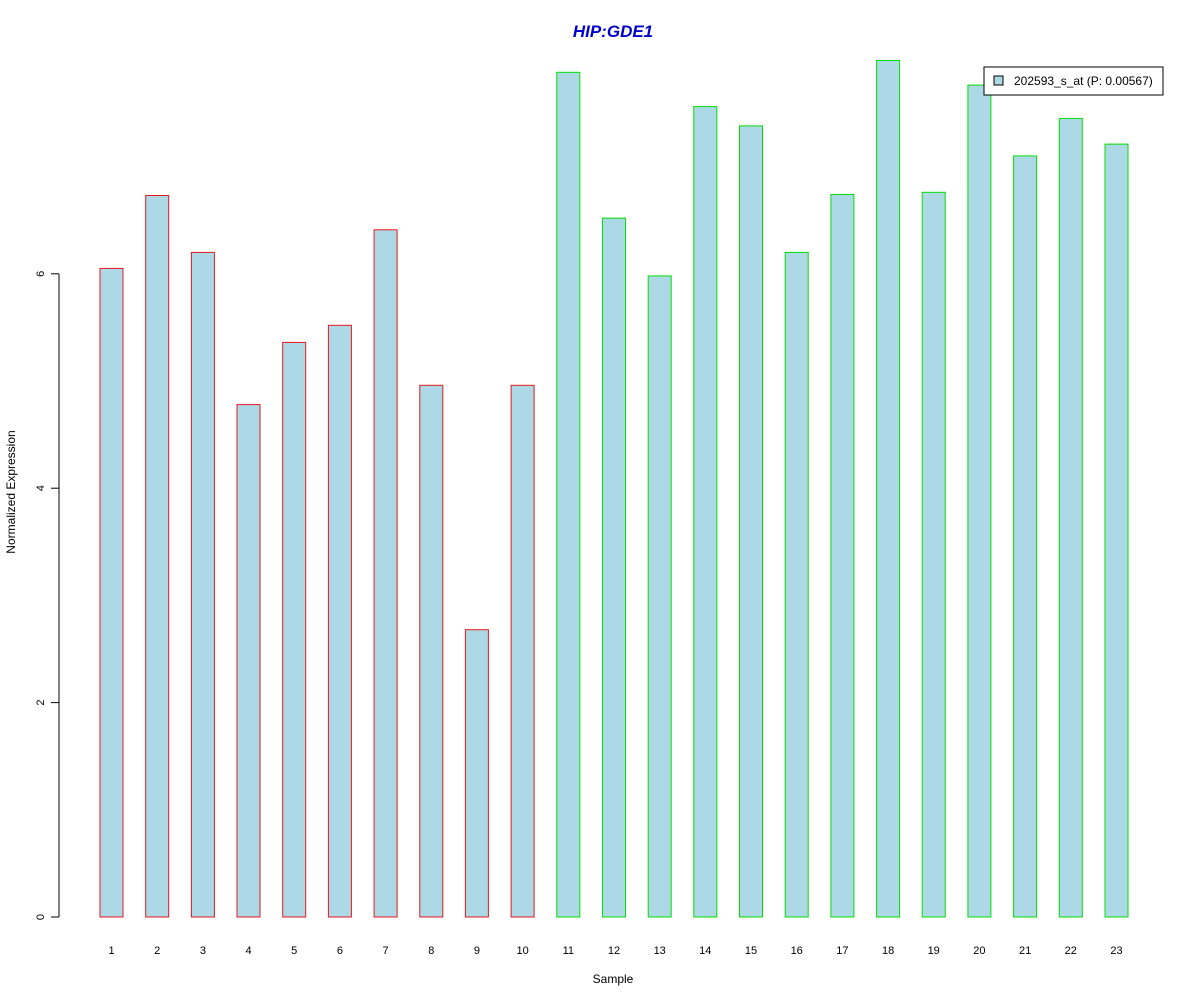 This screenshot has width=1200, height=1000. What do you see at coordinates (797, 951) in the screenshot?
I see `x-tick-label: 16` at bounding box center [797, 951].